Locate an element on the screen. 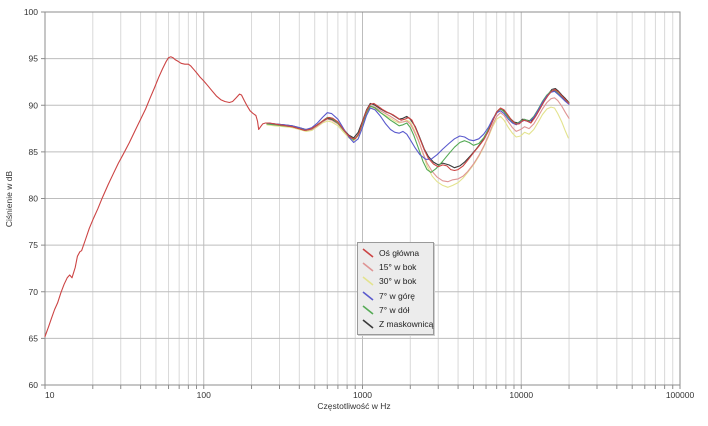 The width and height of the screenshot is (708, 426). legend-item: 15° w bok is located at coordinates (395, 267).